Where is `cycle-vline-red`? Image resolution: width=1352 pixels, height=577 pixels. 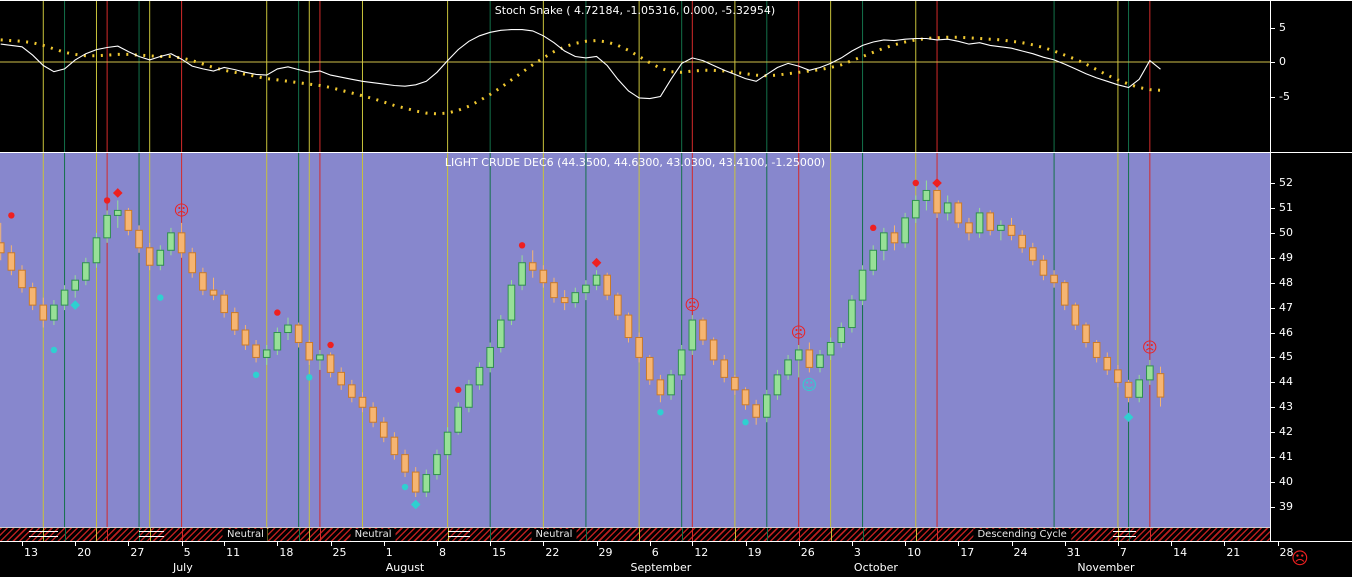
cycle-vline-red is located at coordinates (108, 534).